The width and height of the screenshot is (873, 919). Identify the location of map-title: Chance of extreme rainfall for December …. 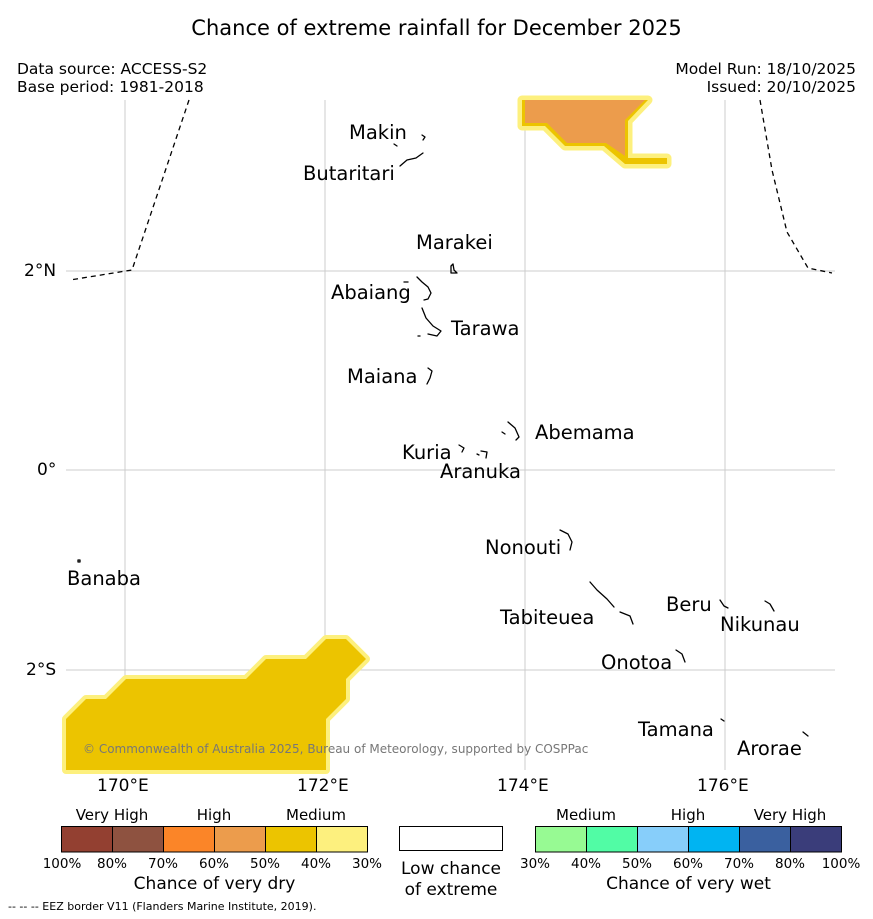
(436, 28).